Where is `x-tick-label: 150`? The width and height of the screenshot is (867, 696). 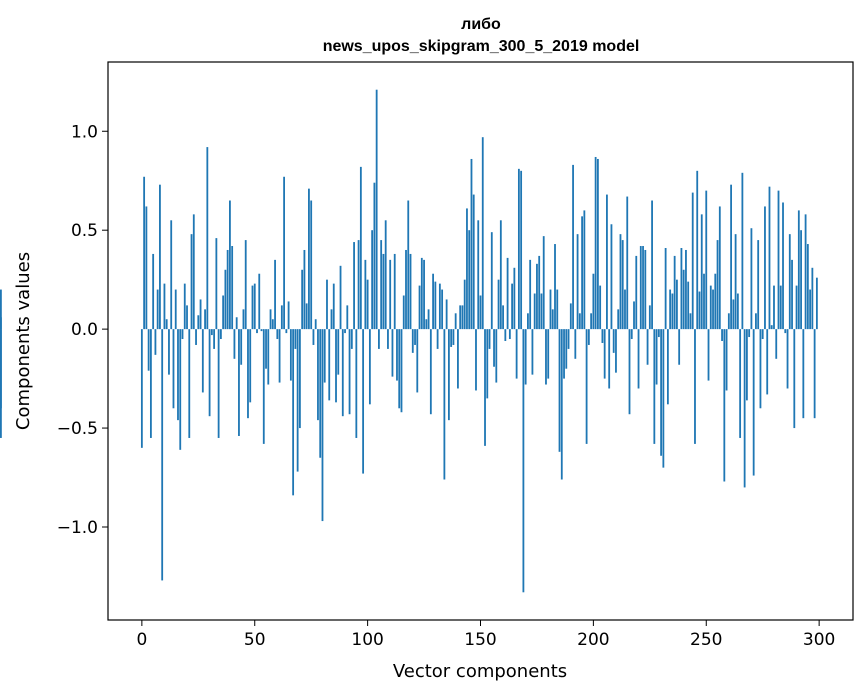 x-tick-label: 150 is located at coordinates (480, 640).